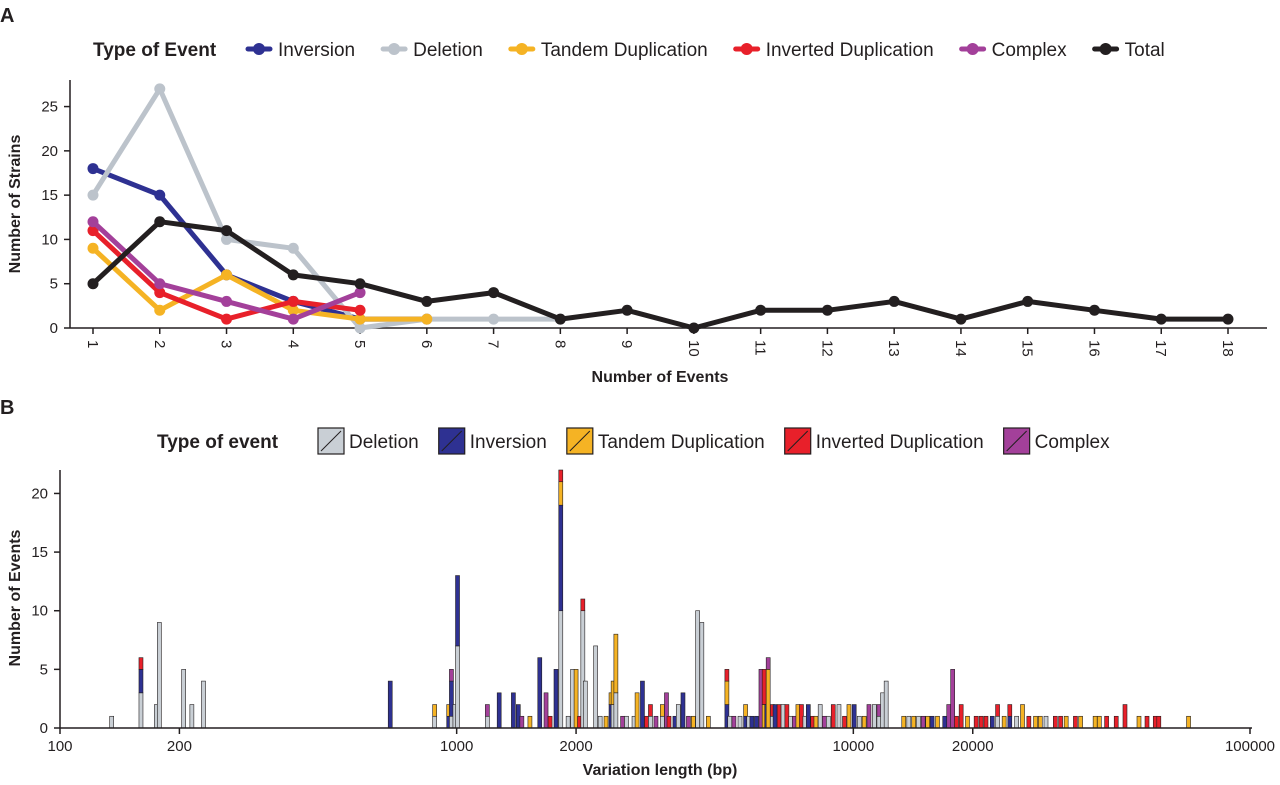  Describe the element at coordinates (15, 597) in the screenshot. I see `y-axis-title-b: Number of Events` at that location.